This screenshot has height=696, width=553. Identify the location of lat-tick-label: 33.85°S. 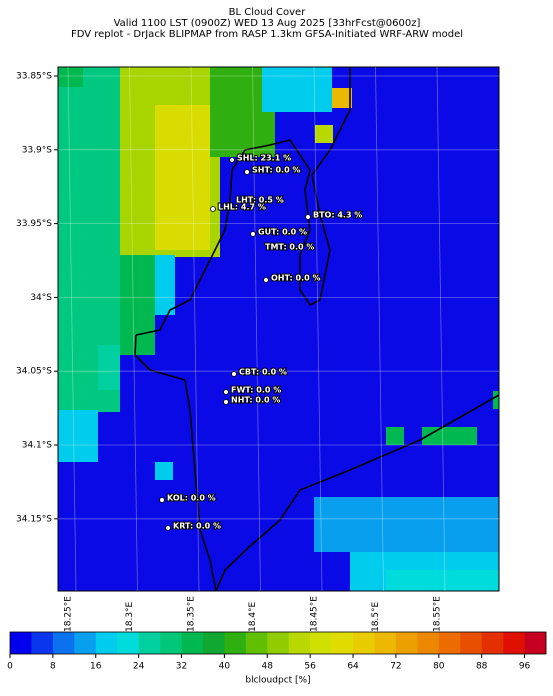
(34, 77).